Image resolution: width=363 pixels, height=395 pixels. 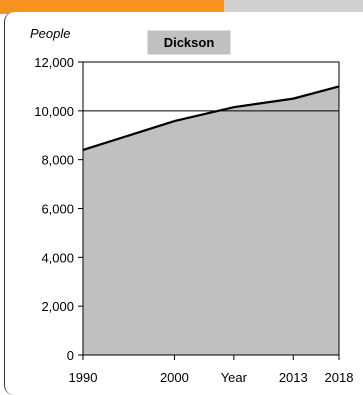 What do you see at coordinates (57, 306) in the screenshot?
I see `y-tick-label: 2,000` at bounding box center [57, 306].